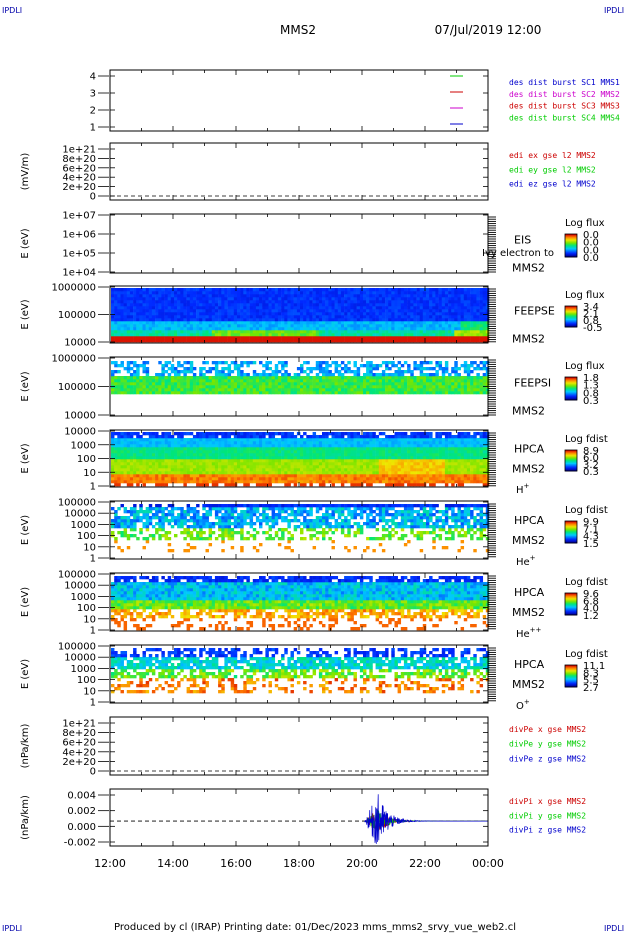 The height and width of the screenshot is (934, 630). I want to click on colorbar-frame, so click(571, 388).